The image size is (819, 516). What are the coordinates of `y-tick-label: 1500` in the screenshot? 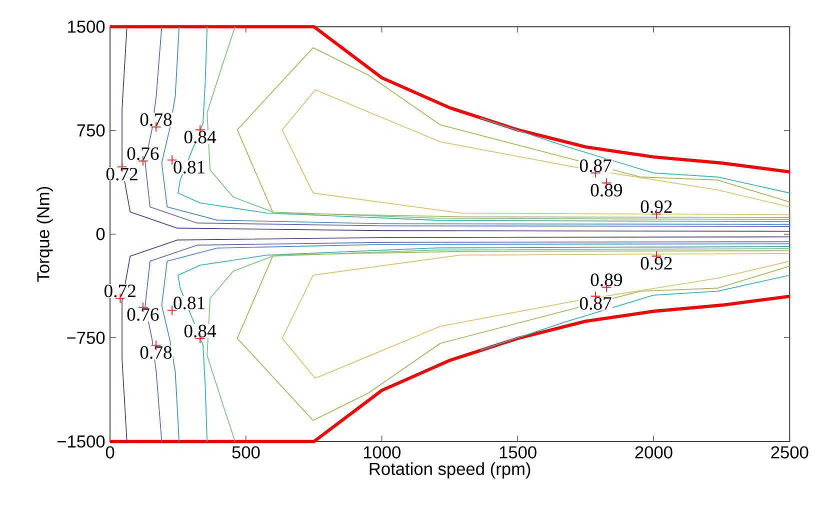 It's located at (86, 26).